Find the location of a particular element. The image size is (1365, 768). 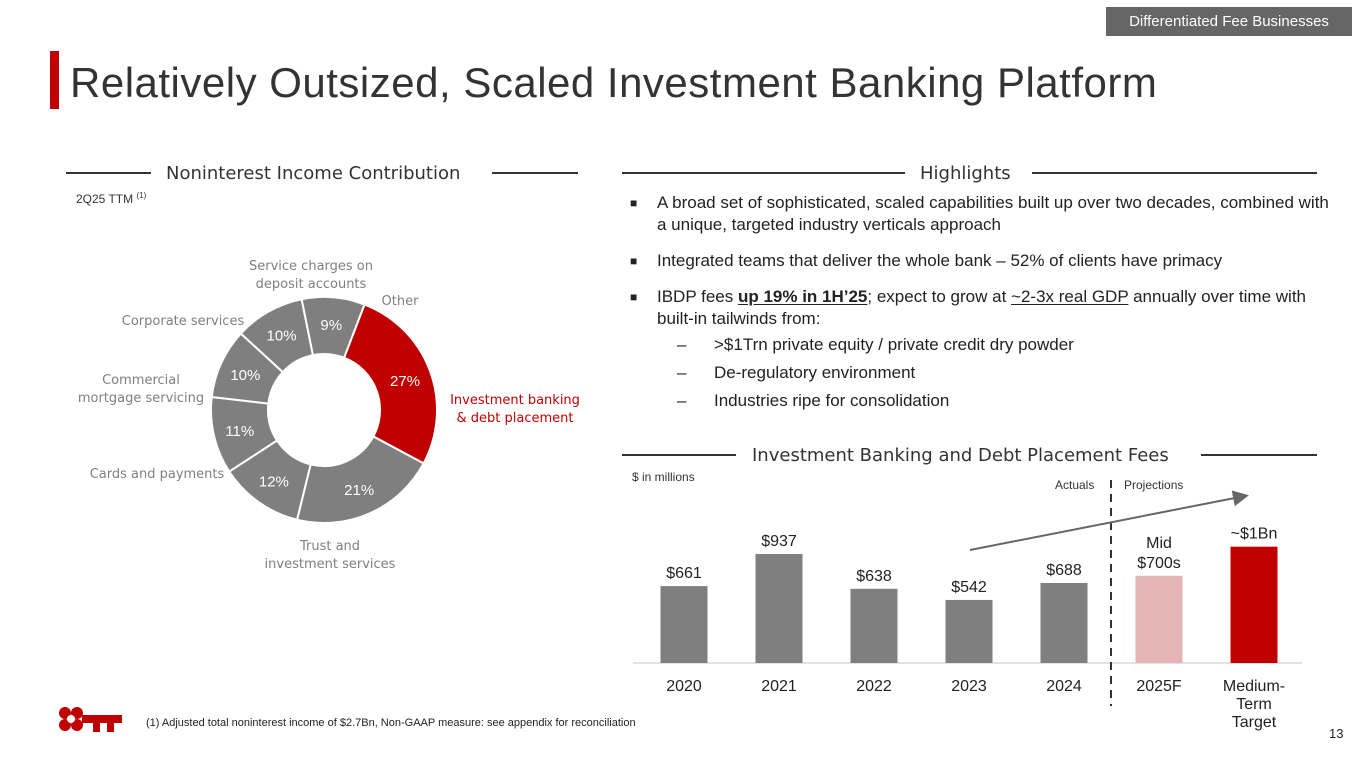

donut-label-investment-banking-debt-placement: Investment banking & debt placement is located at coordinates (515, 409).